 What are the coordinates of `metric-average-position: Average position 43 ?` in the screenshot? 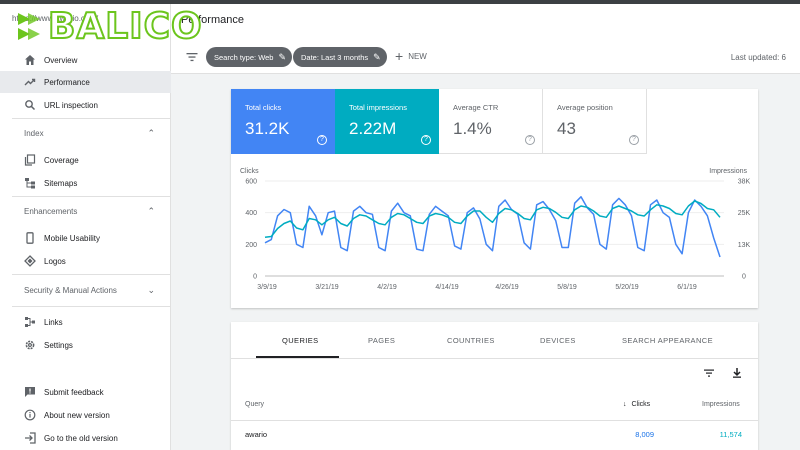 It's located at (595, 121).